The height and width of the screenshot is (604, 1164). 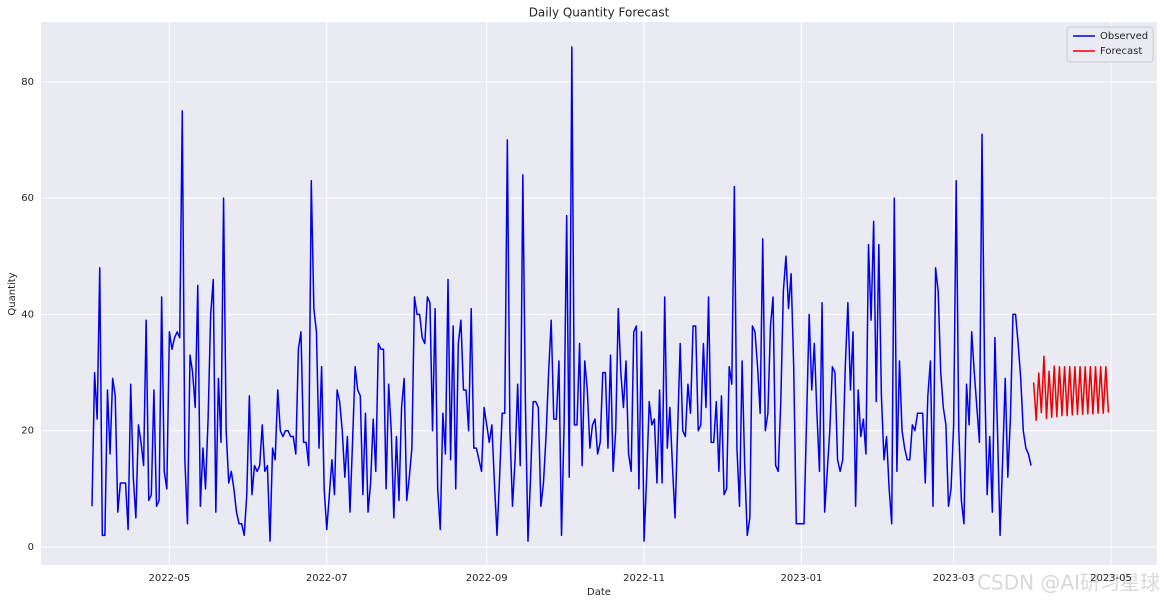 I want to click on x-tick-label: 2022-09, so click(x=487, y=578).